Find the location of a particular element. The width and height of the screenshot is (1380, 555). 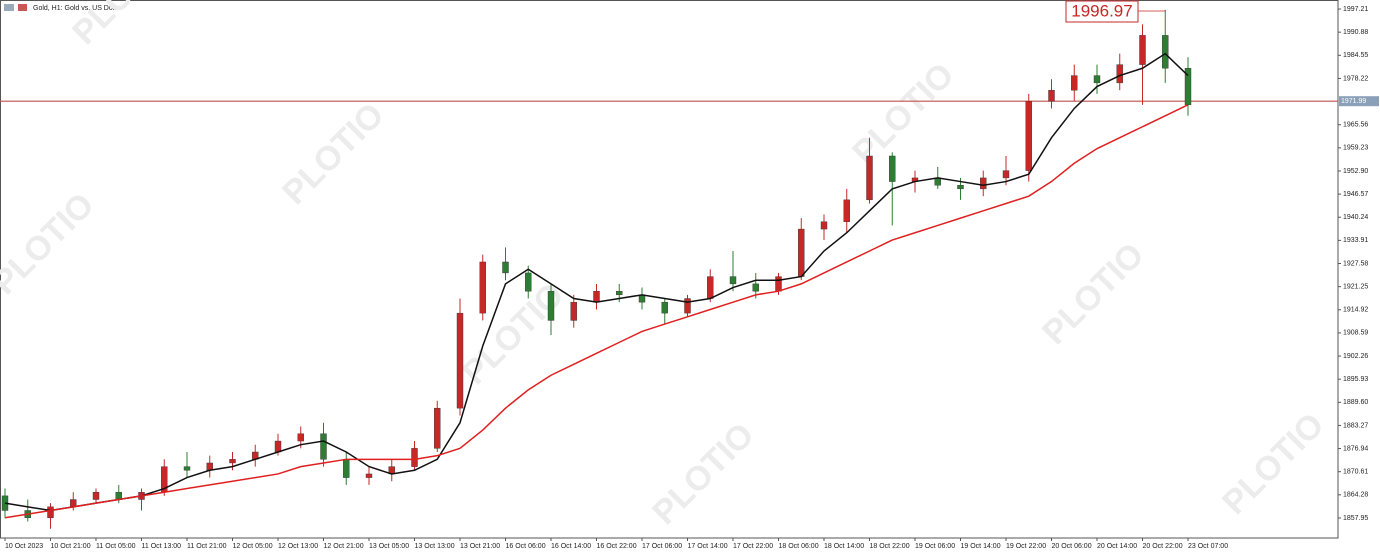

y-tick-label: 1889.60 is located at coordinates (1355, 402).